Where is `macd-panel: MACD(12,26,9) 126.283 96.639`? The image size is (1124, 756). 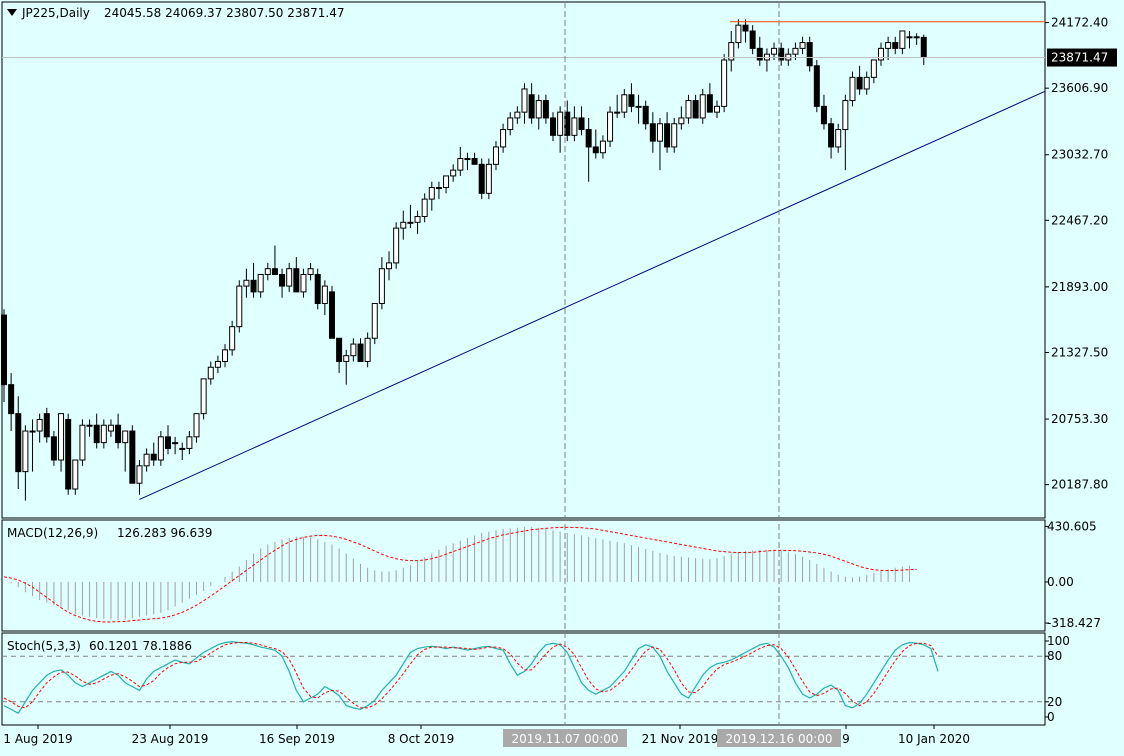 macd-panel: MACD(12,26,9) 126.283 96.639 is located at coordinates (523, 575).